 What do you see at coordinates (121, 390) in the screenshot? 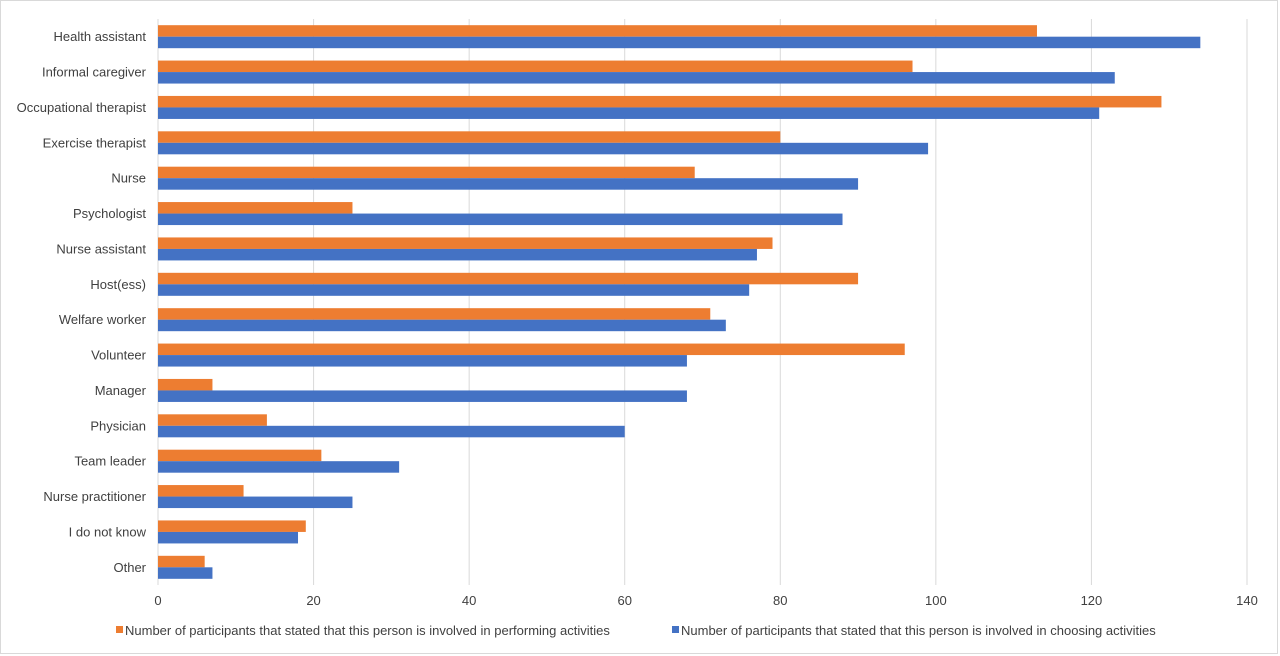
I see `category-label: Manager` at bounding box center [121, 390].